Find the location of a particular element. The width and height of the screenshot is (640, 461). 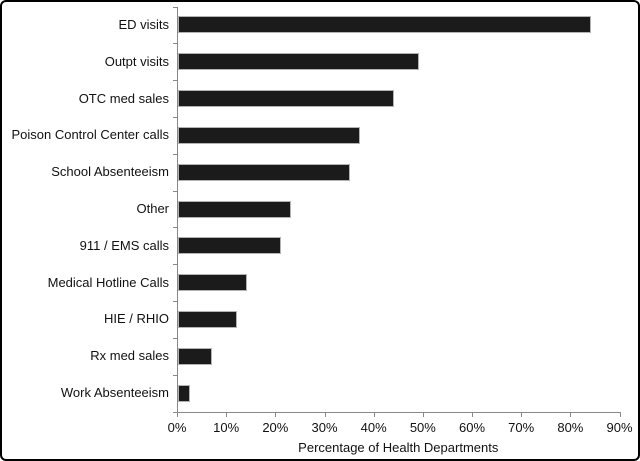

y-axis-line is located at coordinates (177, 209).